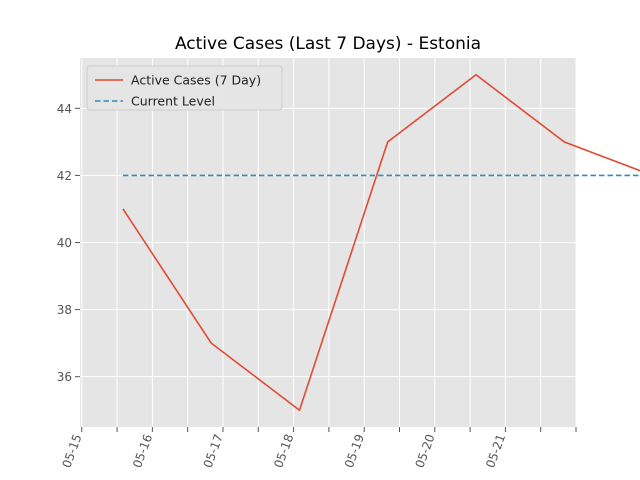 This screenshot has height=480, width=640. I want to click on chart-title: Active Cases (Last 7 Days) - Estonia, so click(328, 44).